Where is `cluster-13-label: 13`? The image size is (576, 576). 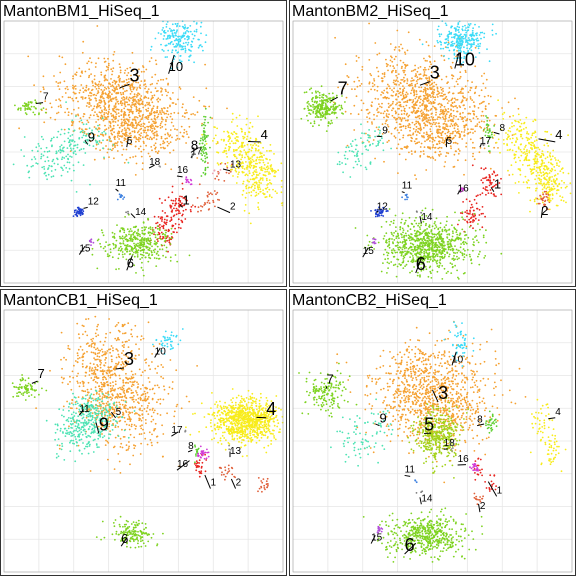
cluster-13-label: 13 is located at coordinates (236, 165).